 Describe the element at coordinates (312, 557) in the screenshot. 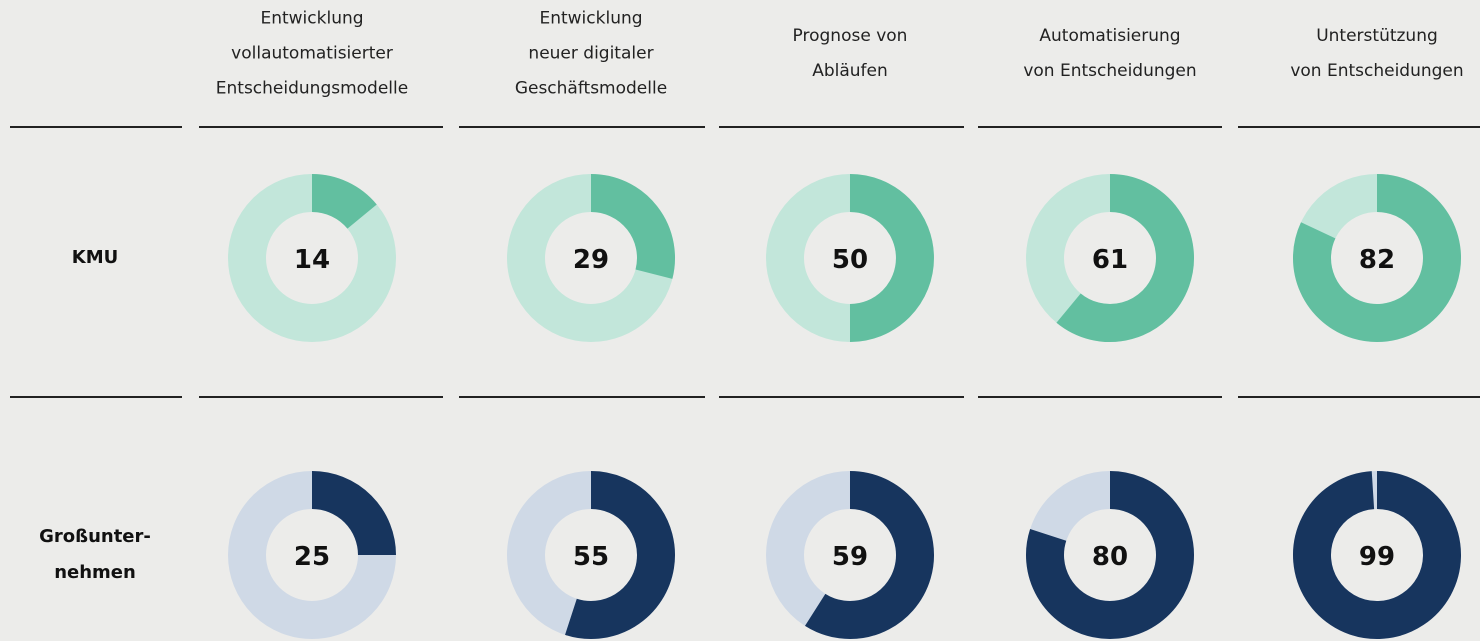

I see `value-label: 25` at that location.